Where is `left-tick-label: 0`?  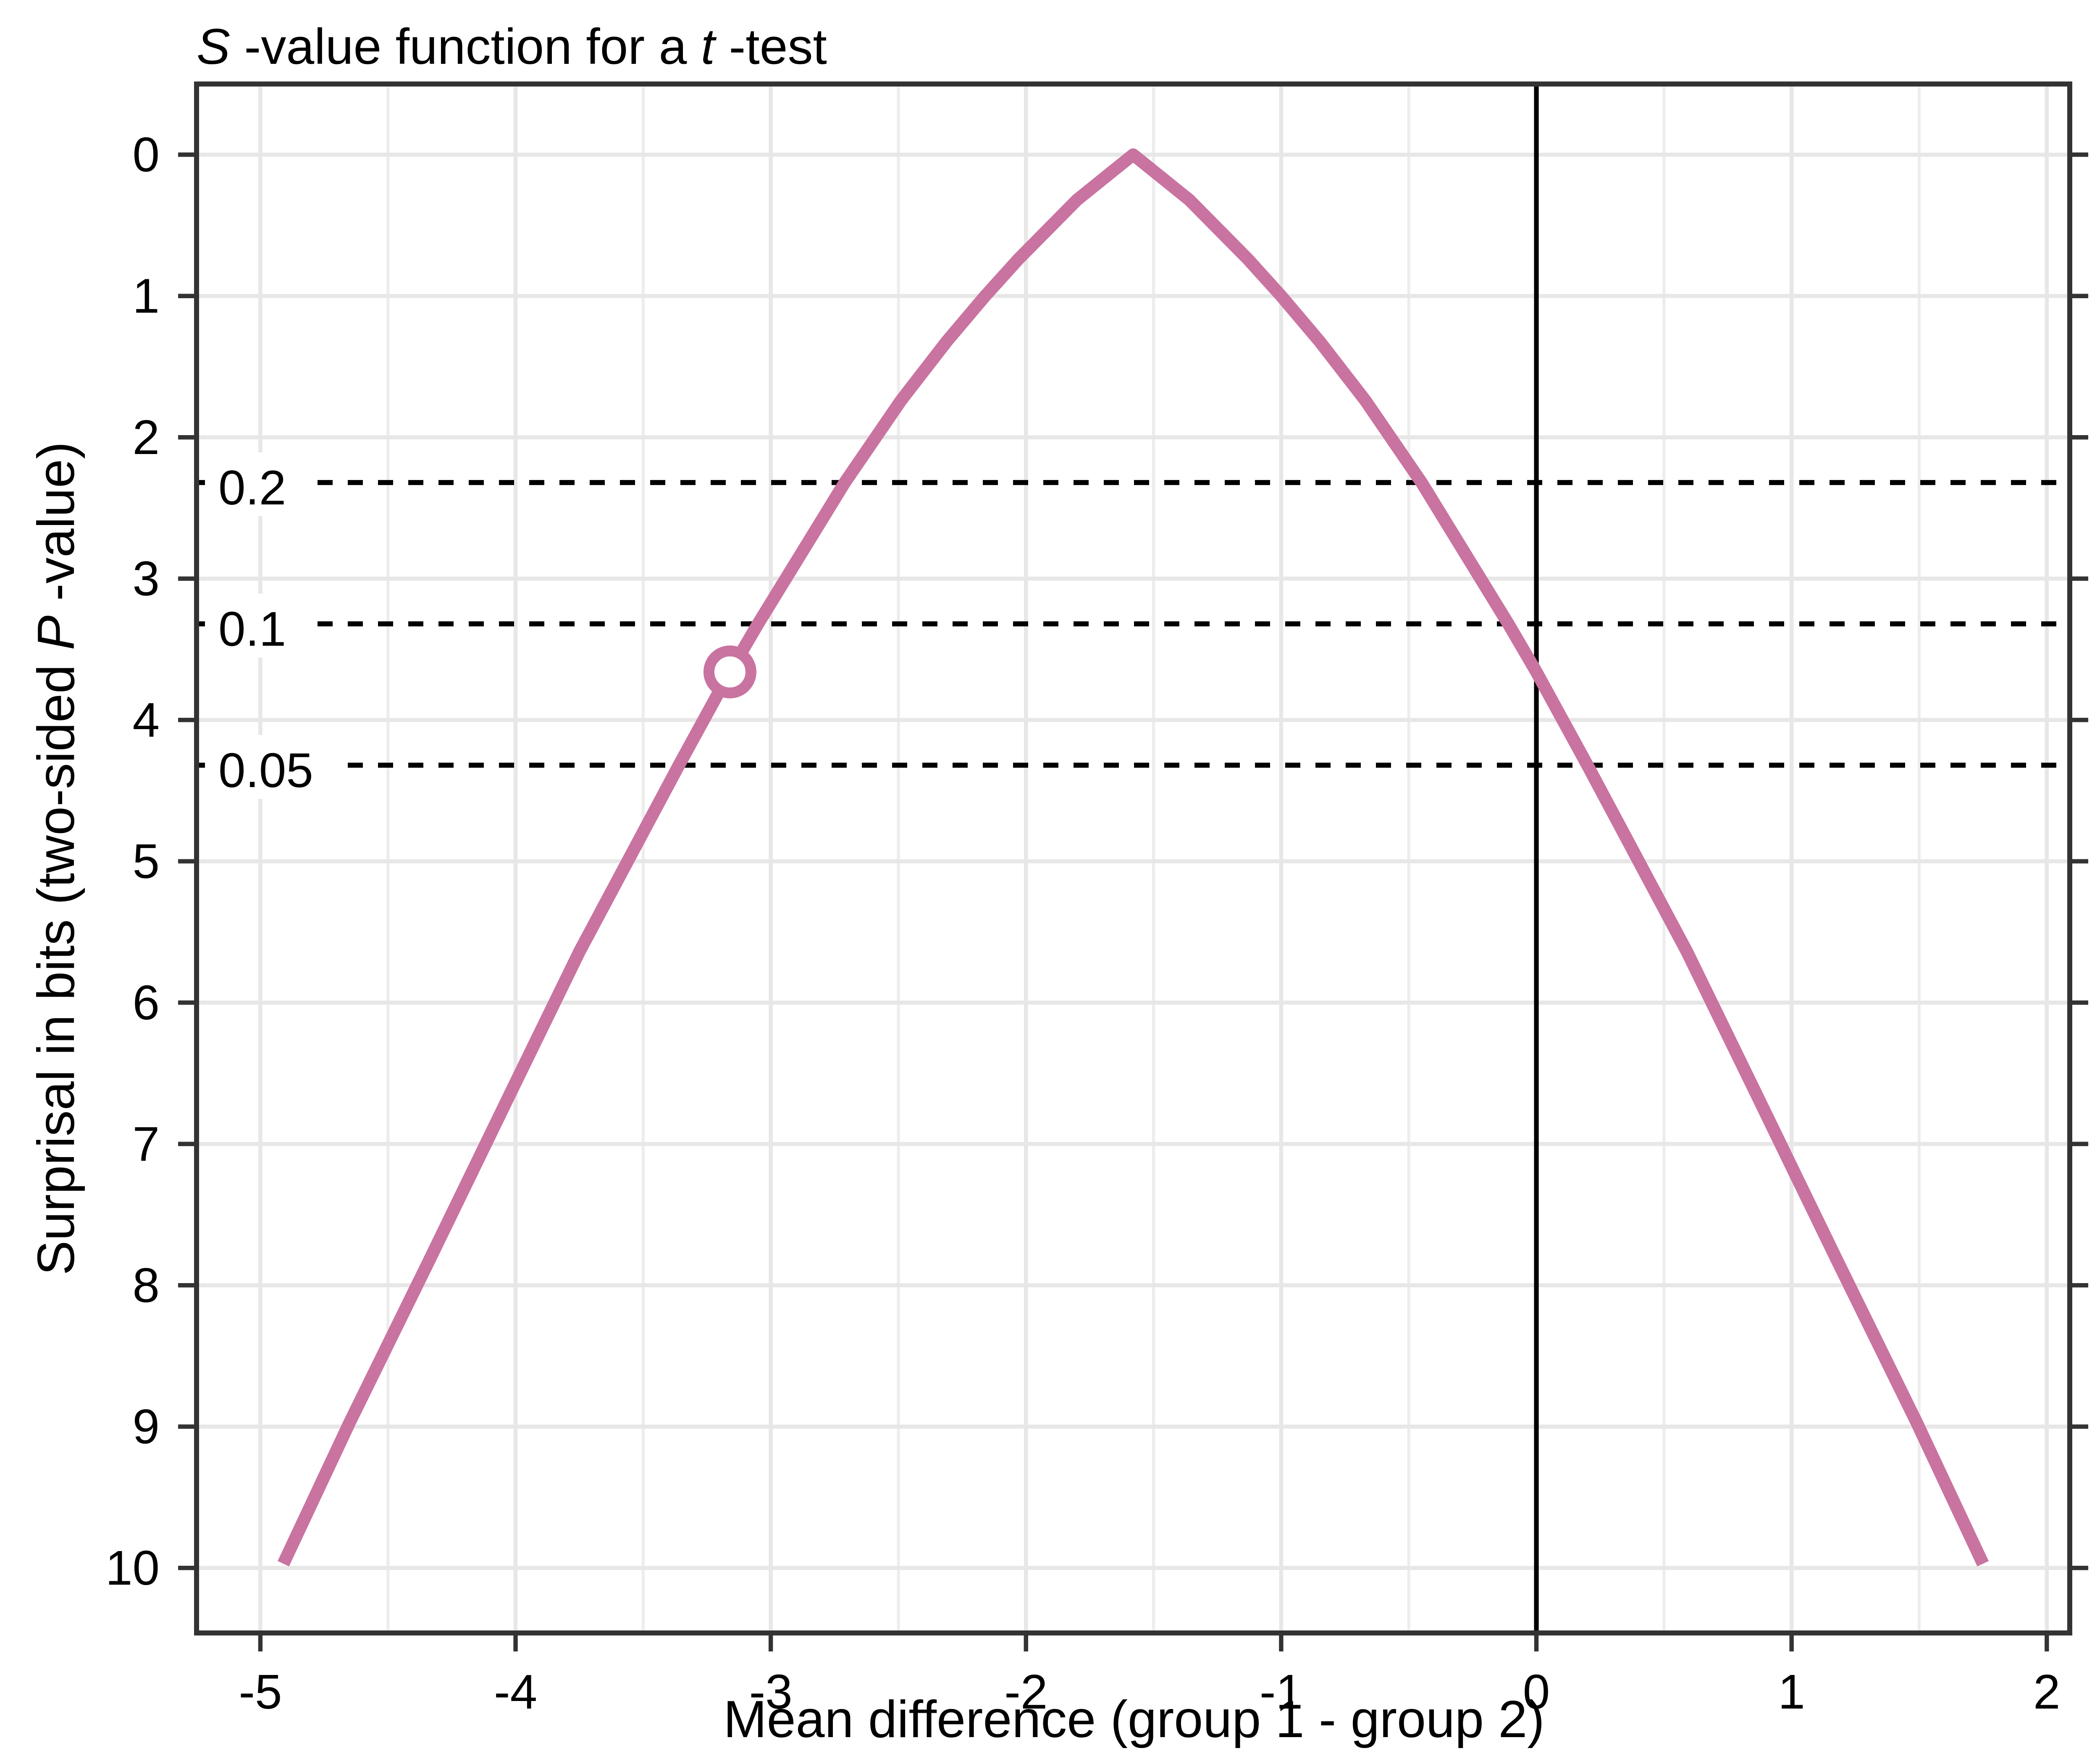 left-tick-label: 0 is located at coordinates (146, 154).